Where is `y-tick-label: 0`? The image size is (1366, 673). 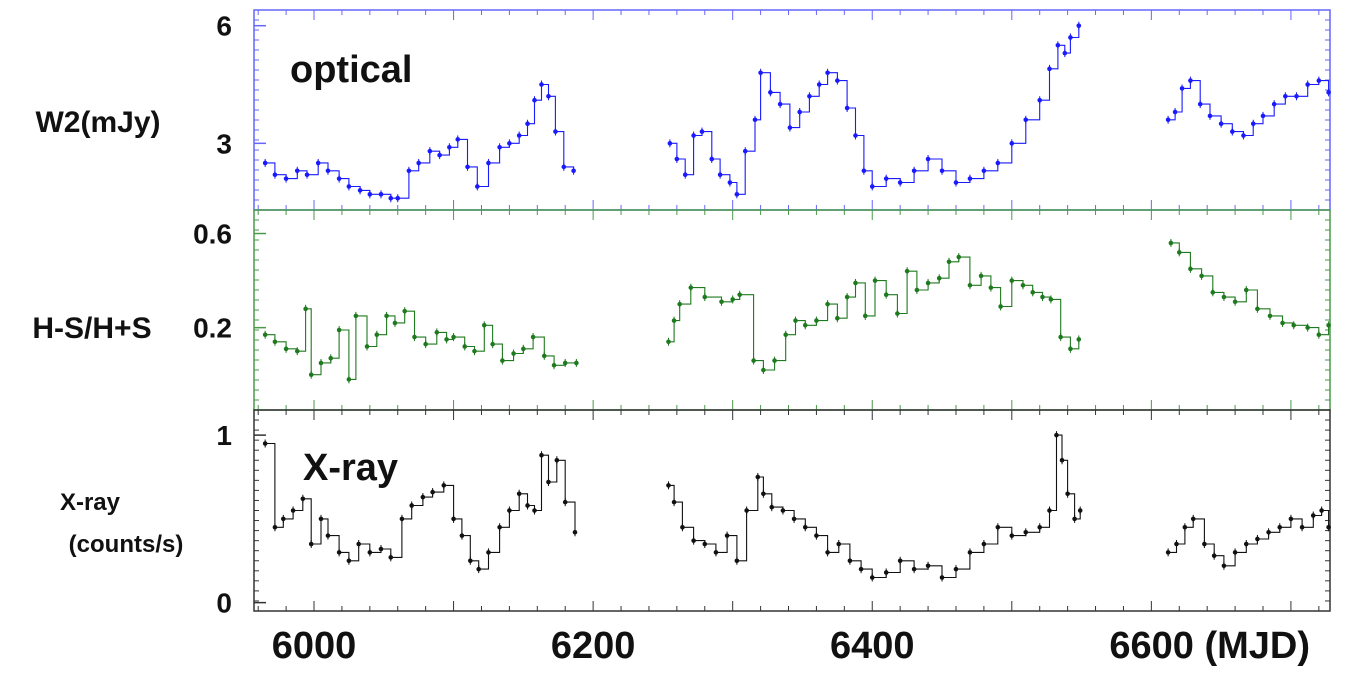 y-tick-label: 0 is located at coordinates (224, 603).